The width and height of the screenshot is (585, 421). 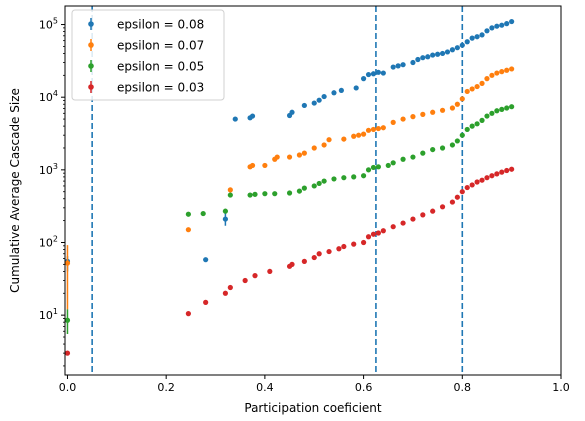 I want to click on y-tick-label: 10⁵, so click(x=48, y=24).